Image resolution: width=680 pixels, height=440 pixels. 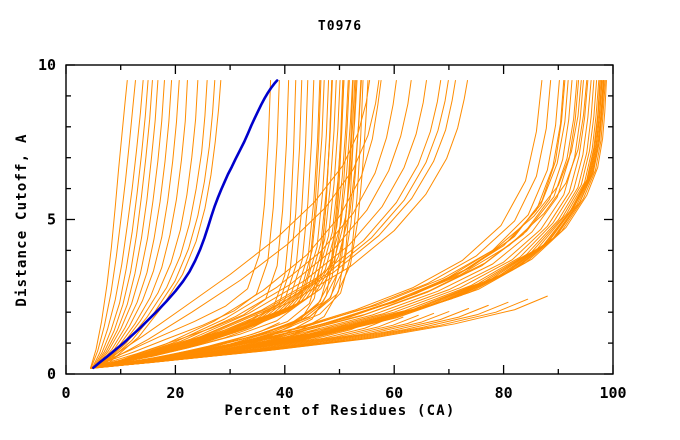 What do you see at coordinates (504, 393) in the screenshot?
I see `x-tick-label: 80` at bounding box center [504, 393].